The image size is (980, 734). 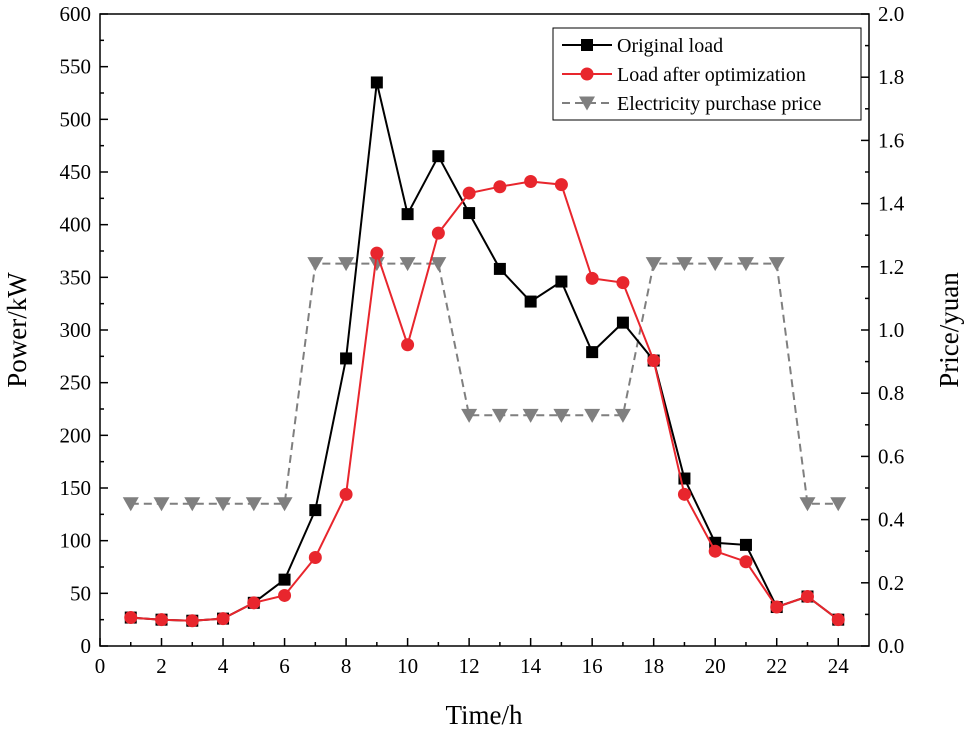 What do you see at coordinates (284, 666) in the screenshot?
I see `x-tick-label: 6` at bounding box center [284, 666].